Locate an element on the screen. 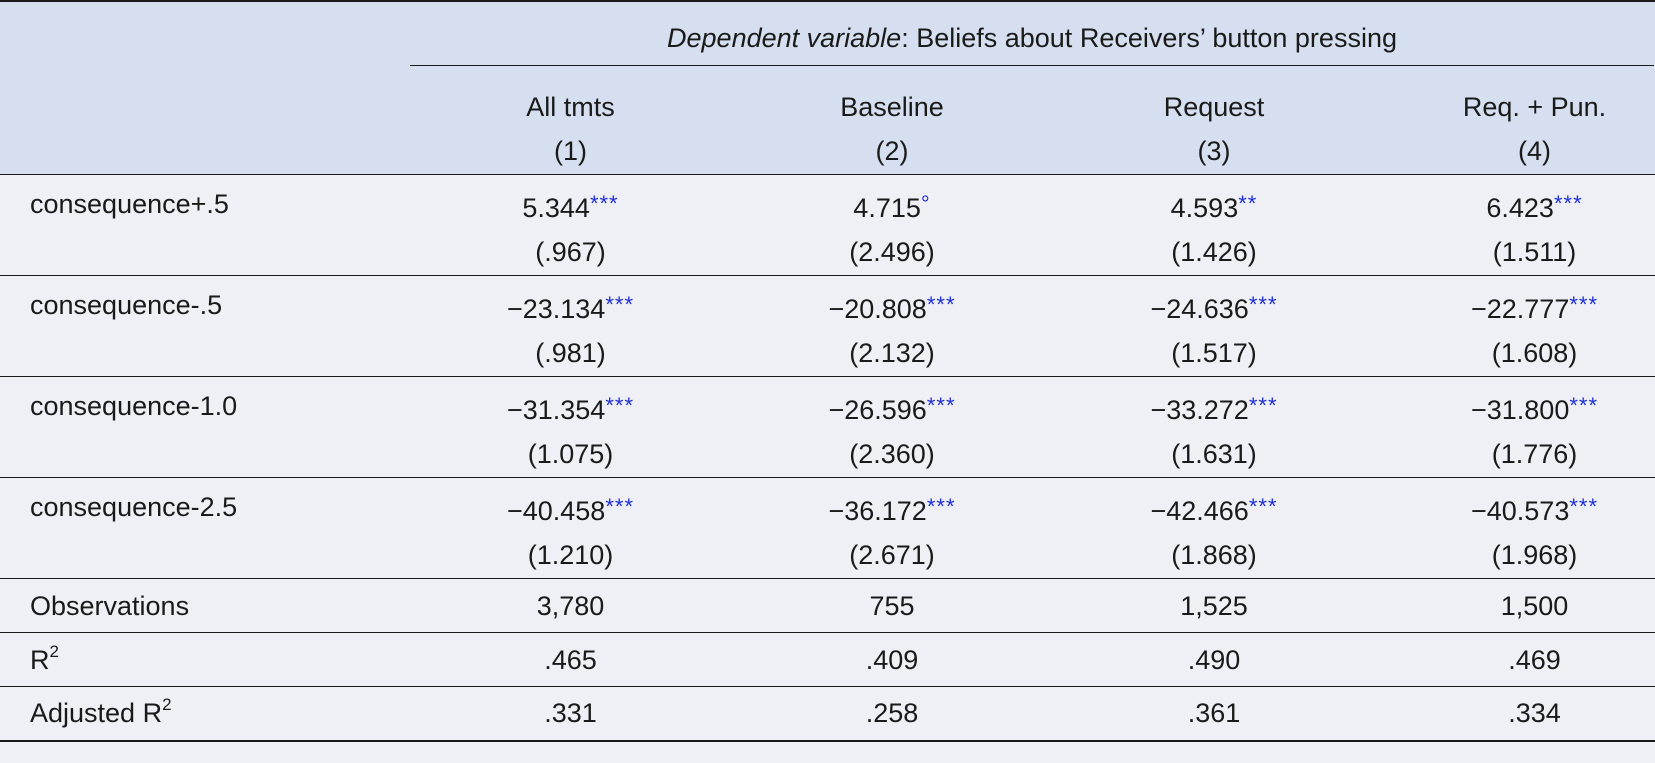 Image resolution: width=1655 pixels, height=763 pixels. coefficient-cell: 4.593** (1.426) is located at coordinates (1214, 225).